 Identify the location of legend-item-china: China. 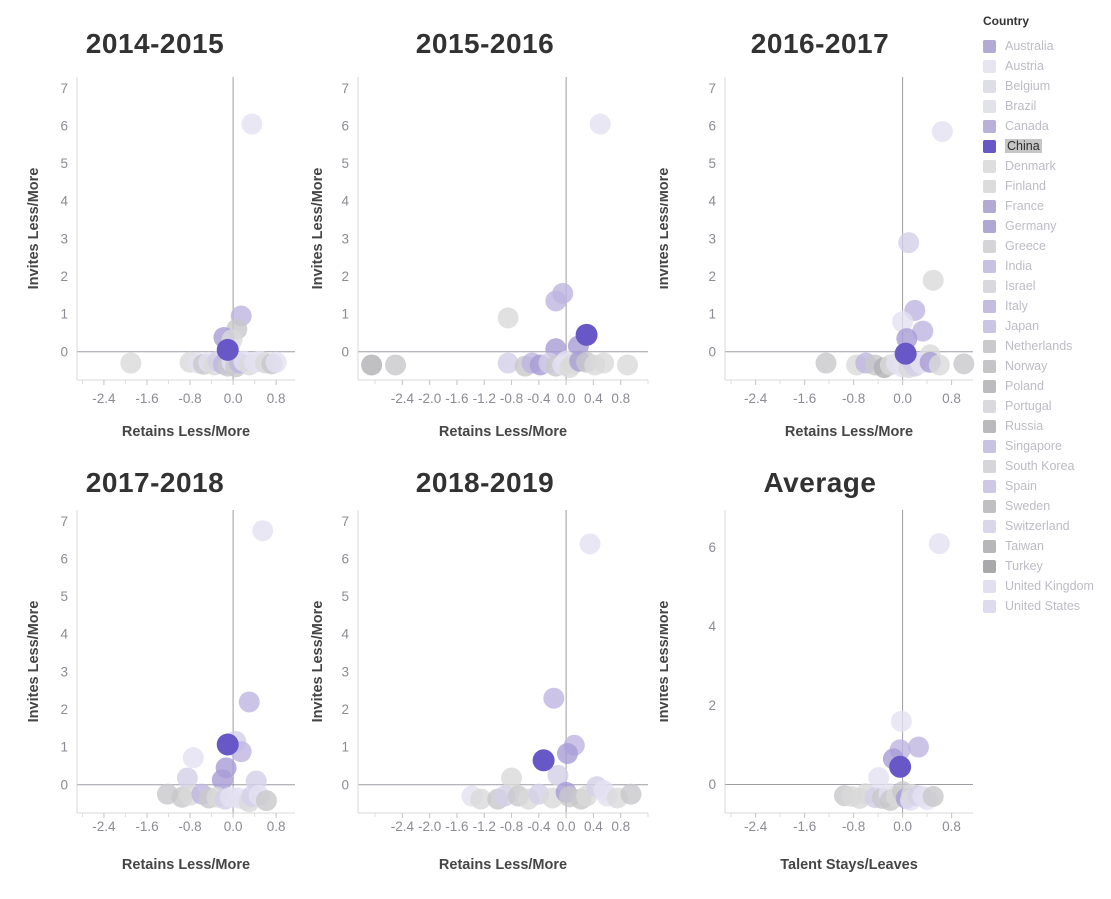
(1047, 146).